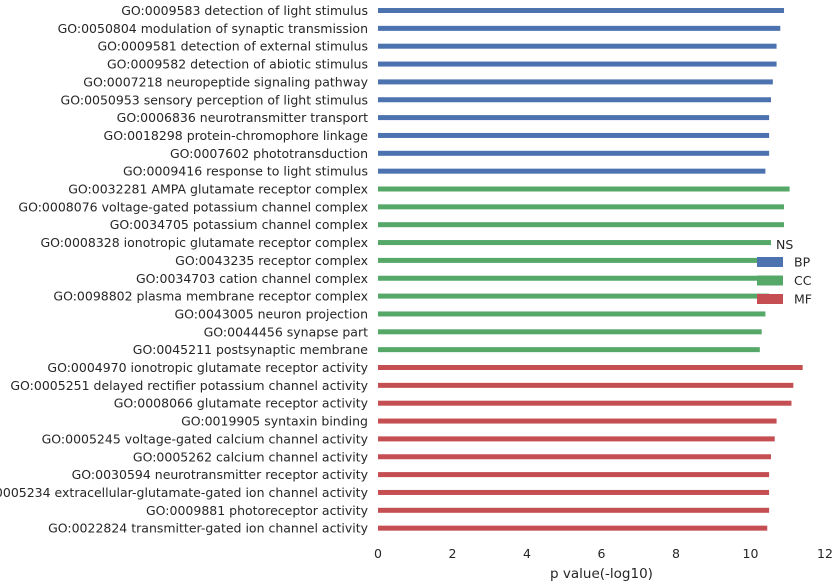  I want to click on legend: NS BP CC MF, so click(784, 272).